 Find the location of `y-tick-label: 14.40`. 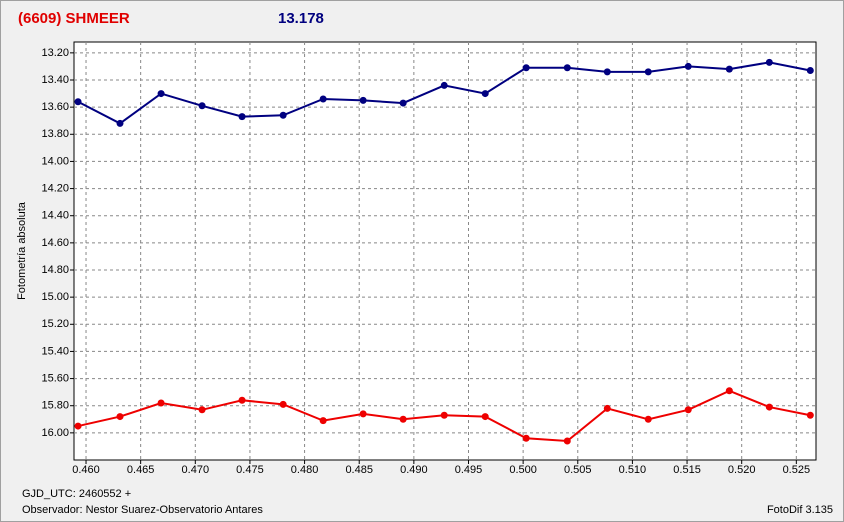

y-tick-label: 14.40 is located at coordinates (55, 216).